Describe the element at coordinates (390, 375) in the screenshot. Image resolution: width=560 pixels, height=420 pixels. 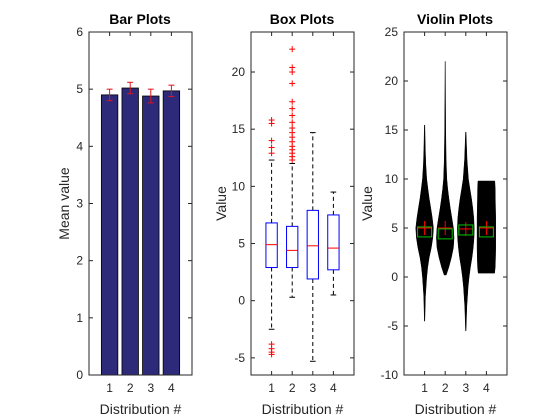
I see `y-tick-label: -10` at that location.